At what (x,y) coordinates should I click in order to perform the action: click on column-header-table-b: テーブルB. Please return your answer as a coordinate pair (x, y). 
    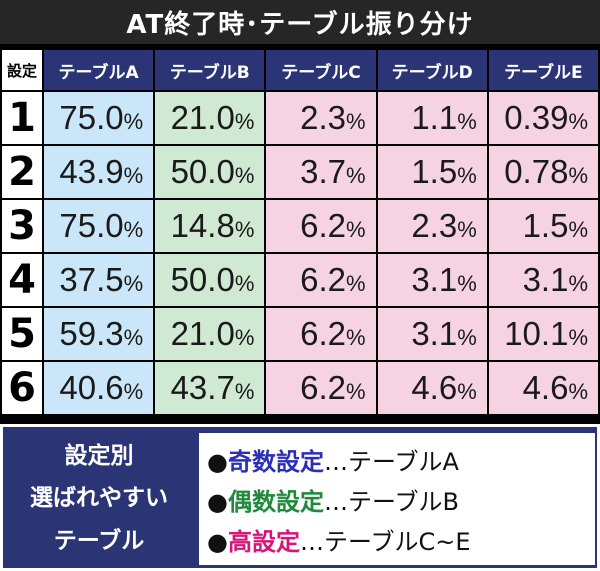
    Looking at the image, I should click on (210, 70).